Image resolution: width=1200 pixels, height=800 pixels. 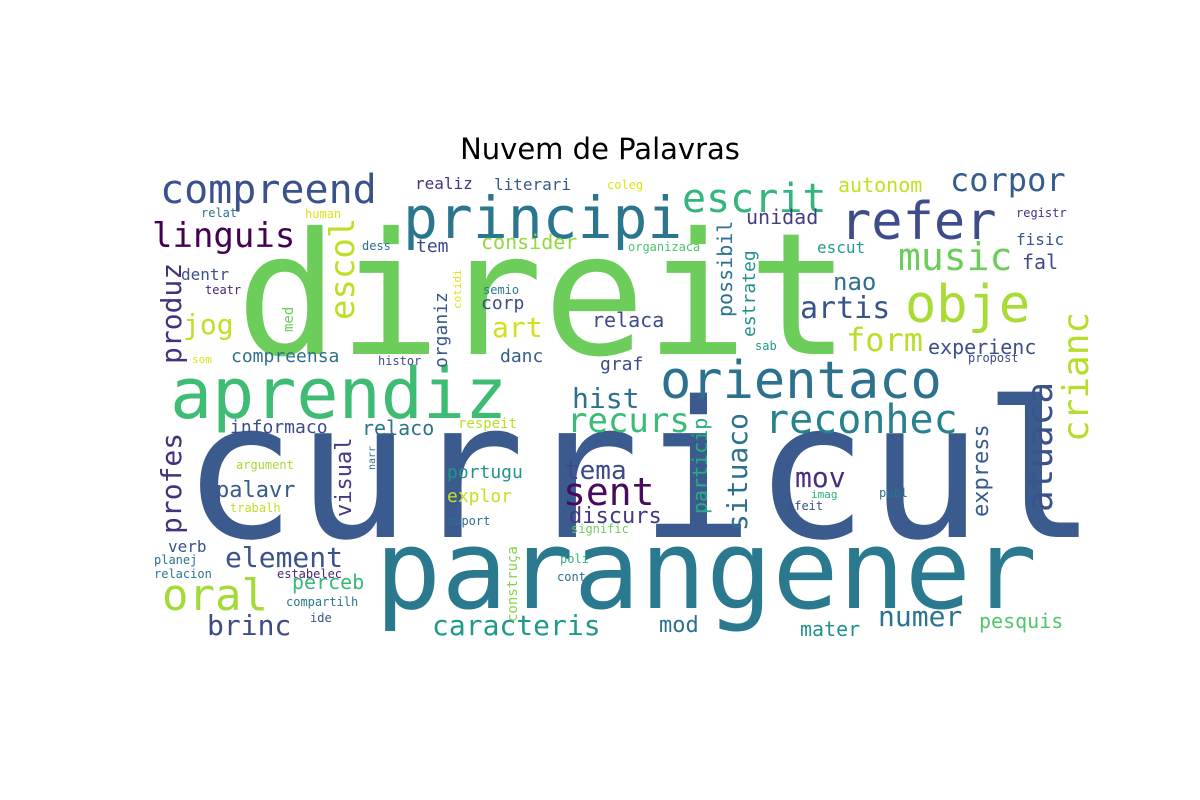 I want to click on cloud-word: discurs, so click(x=615, y=516).